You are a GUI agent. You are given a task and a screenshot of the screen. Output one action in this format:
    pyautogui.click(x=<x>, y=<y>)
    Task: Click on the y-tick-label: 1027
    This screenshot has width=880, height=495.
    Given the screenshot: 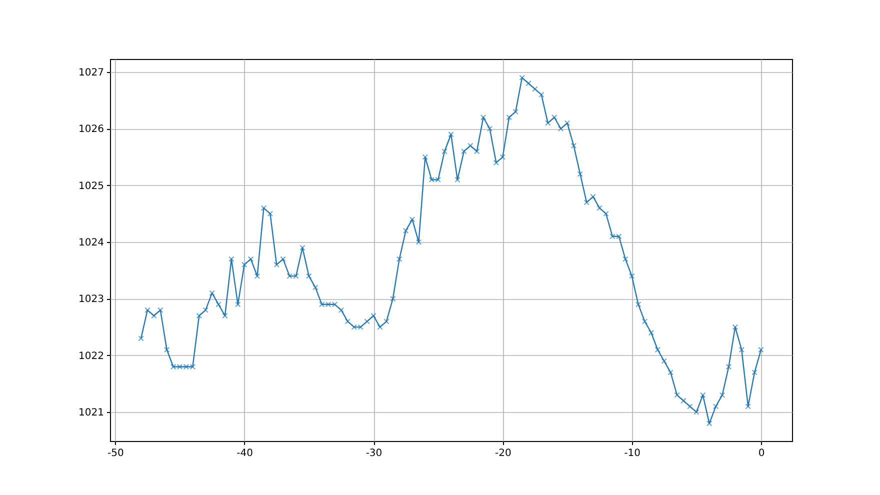 What is the action you would take?
    pyautogui.click(x=91, y=73)
    